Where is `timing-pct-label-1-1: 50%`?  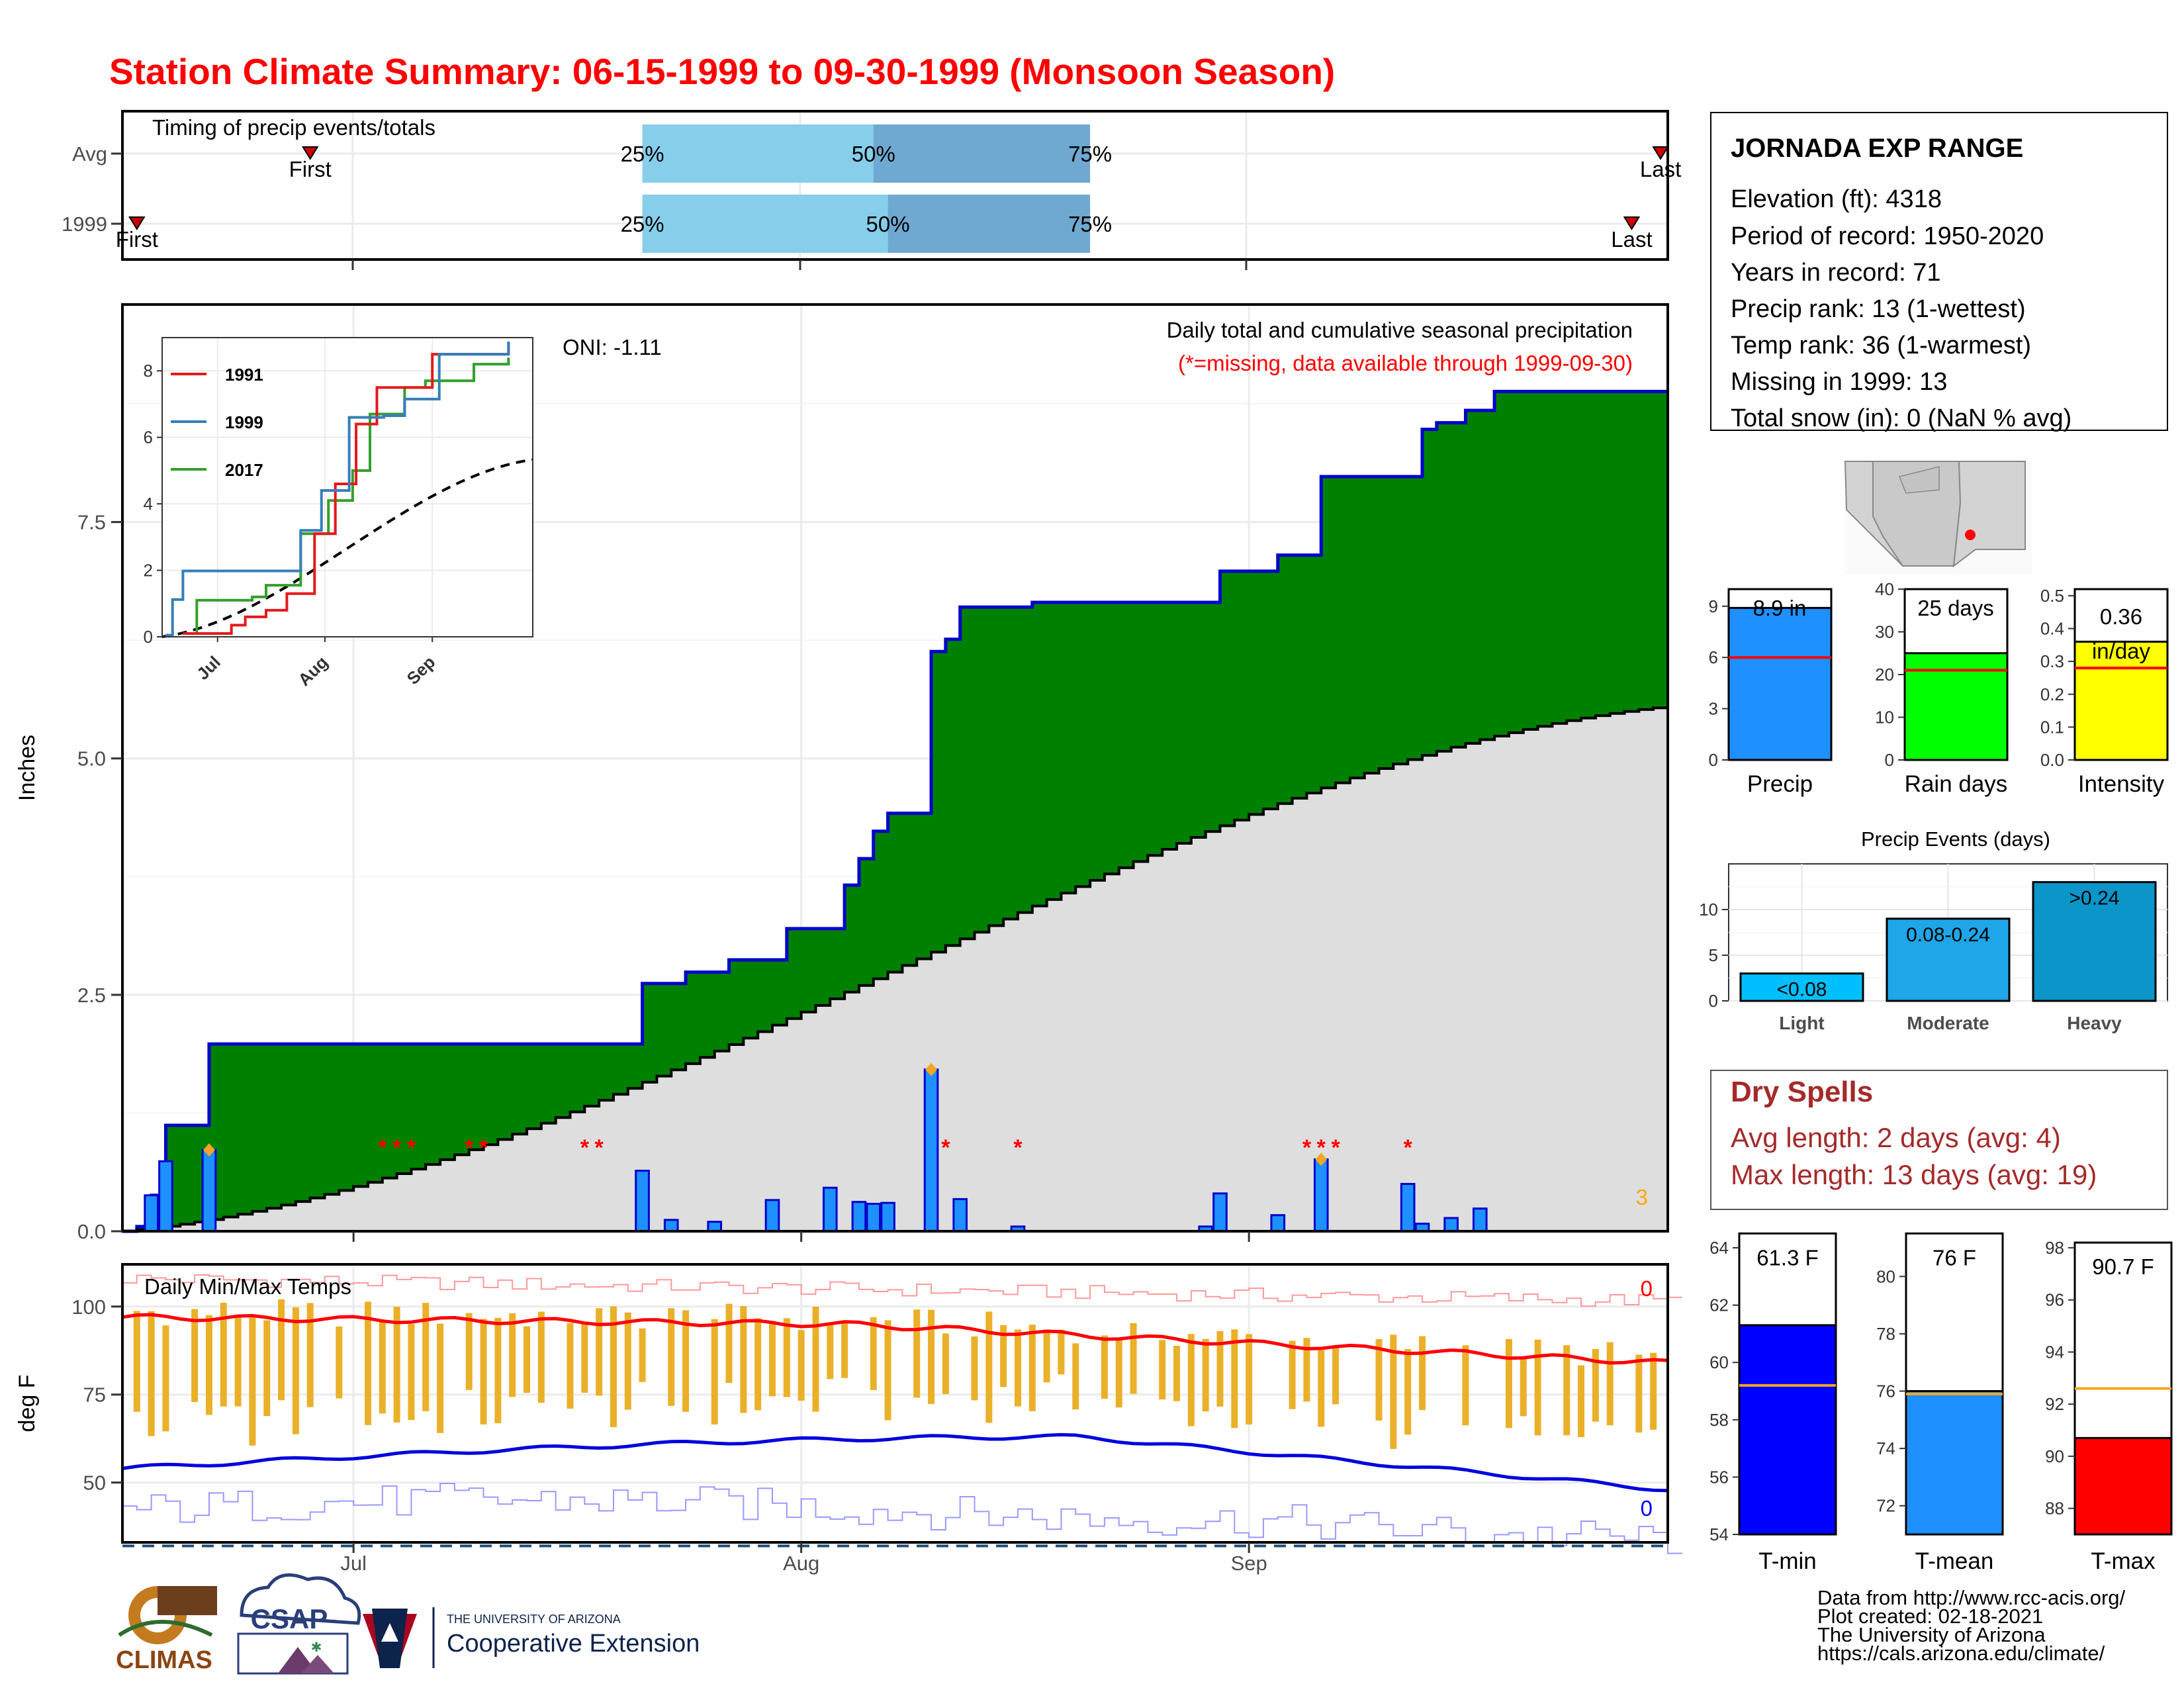
timing-pct-label-1-1: 50% is located at coordinates (888, 224).